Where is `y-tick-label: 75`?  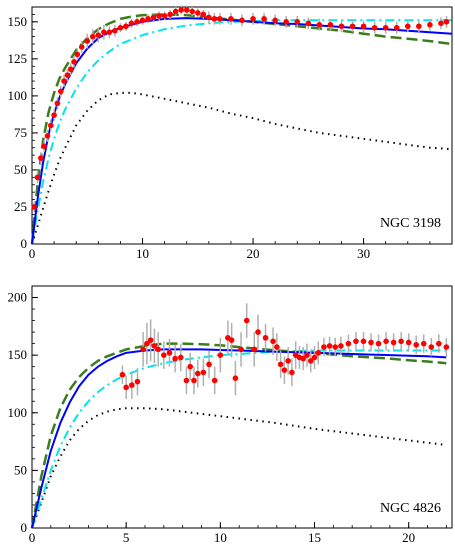
y-tick-label: 75 is located at coordinates (20, 132).